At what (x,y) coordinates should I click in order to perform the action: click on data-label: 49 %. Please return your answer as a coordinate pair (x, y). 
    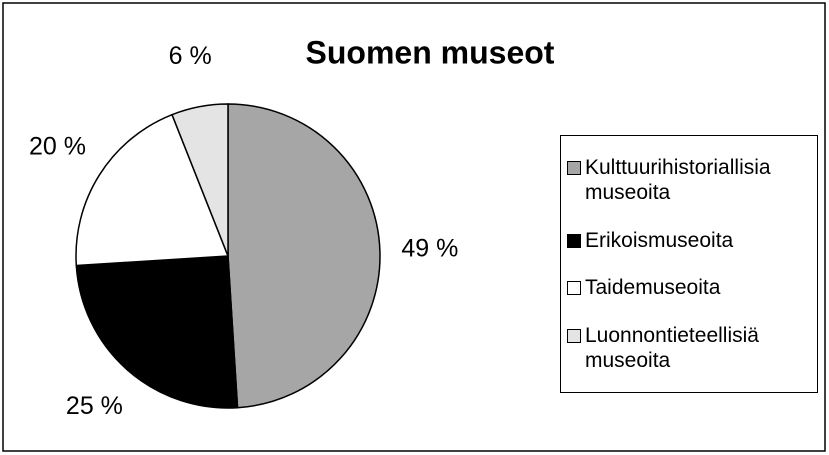
    Looking at the image, I should click on (429, 248).